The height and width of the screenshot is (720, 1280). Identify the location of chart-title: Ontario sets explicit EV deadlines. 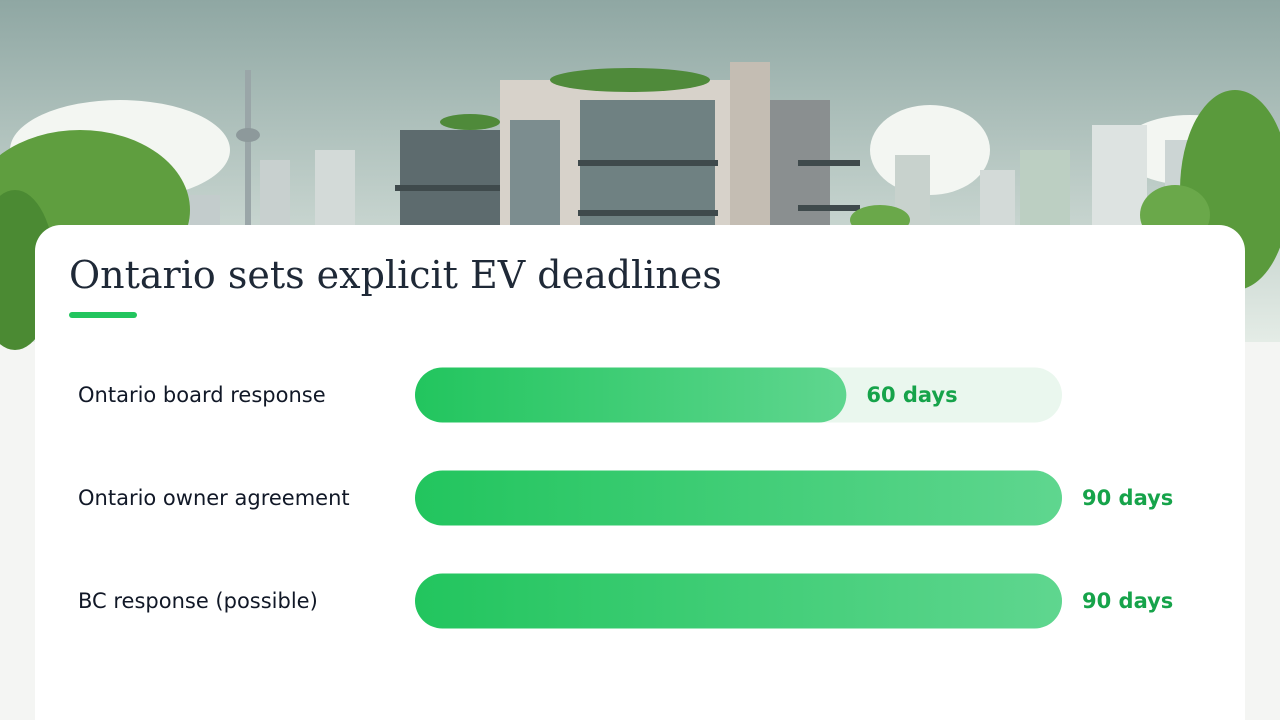
(395, 275).